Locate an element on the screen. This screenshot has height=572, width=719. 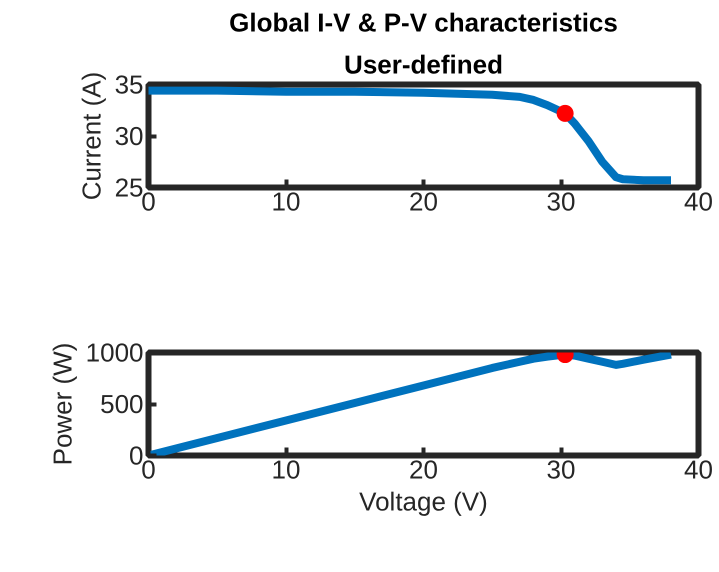
y-tick-label: 30 is located at coordinates (129, 136).